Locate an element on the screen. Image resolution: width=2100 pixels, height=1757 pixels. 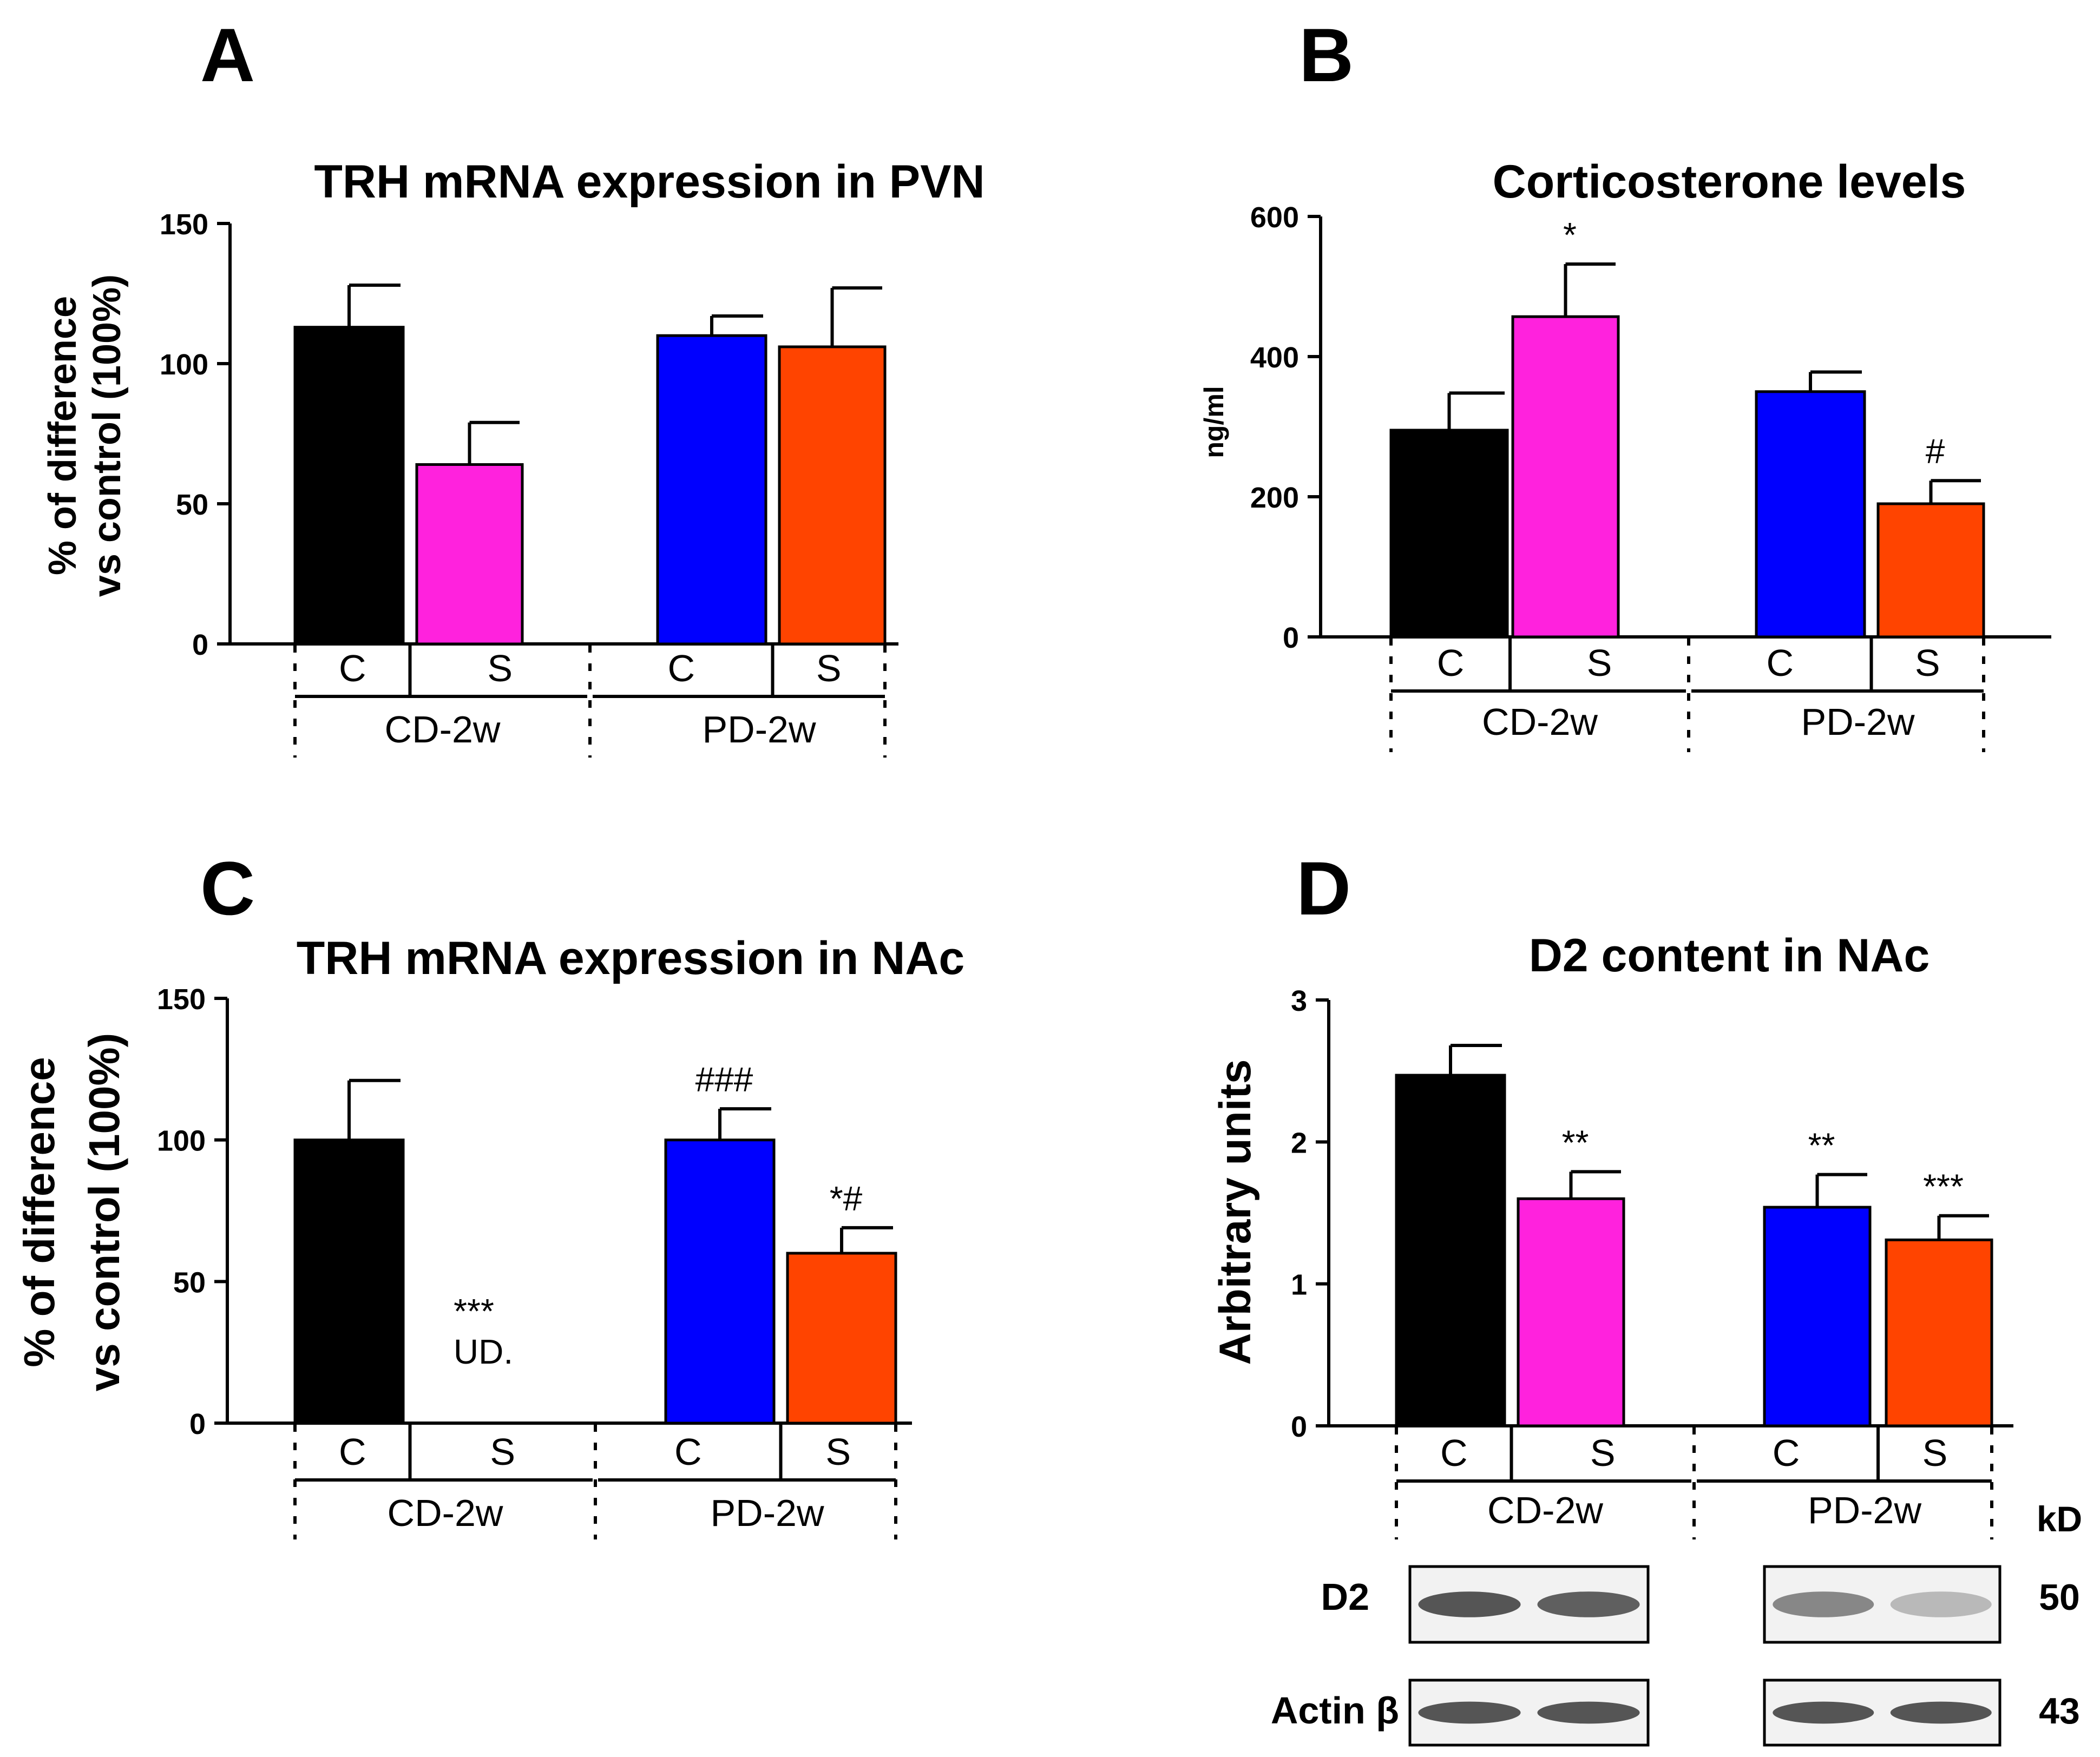
ylabel-b: ng/ml is located at coordinates (1214, 422).